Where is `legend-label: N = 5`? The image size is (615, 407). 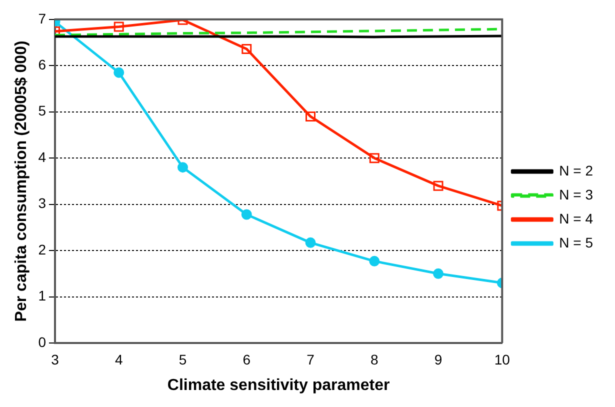 legend-label: N = 5 is located at coordinates (576, 242).